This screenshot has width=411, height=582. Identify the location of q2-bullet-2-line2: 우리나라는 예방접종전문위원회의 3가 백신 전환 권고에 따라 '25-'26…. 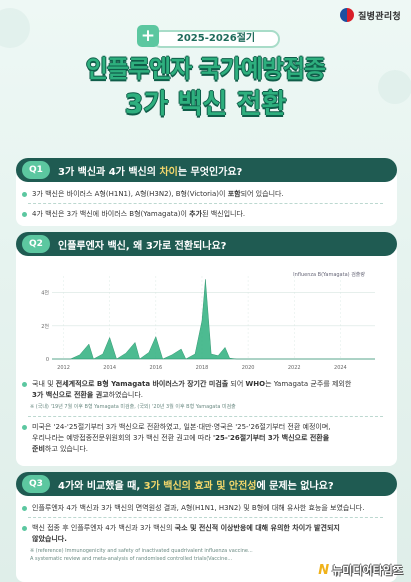
(181, 438).